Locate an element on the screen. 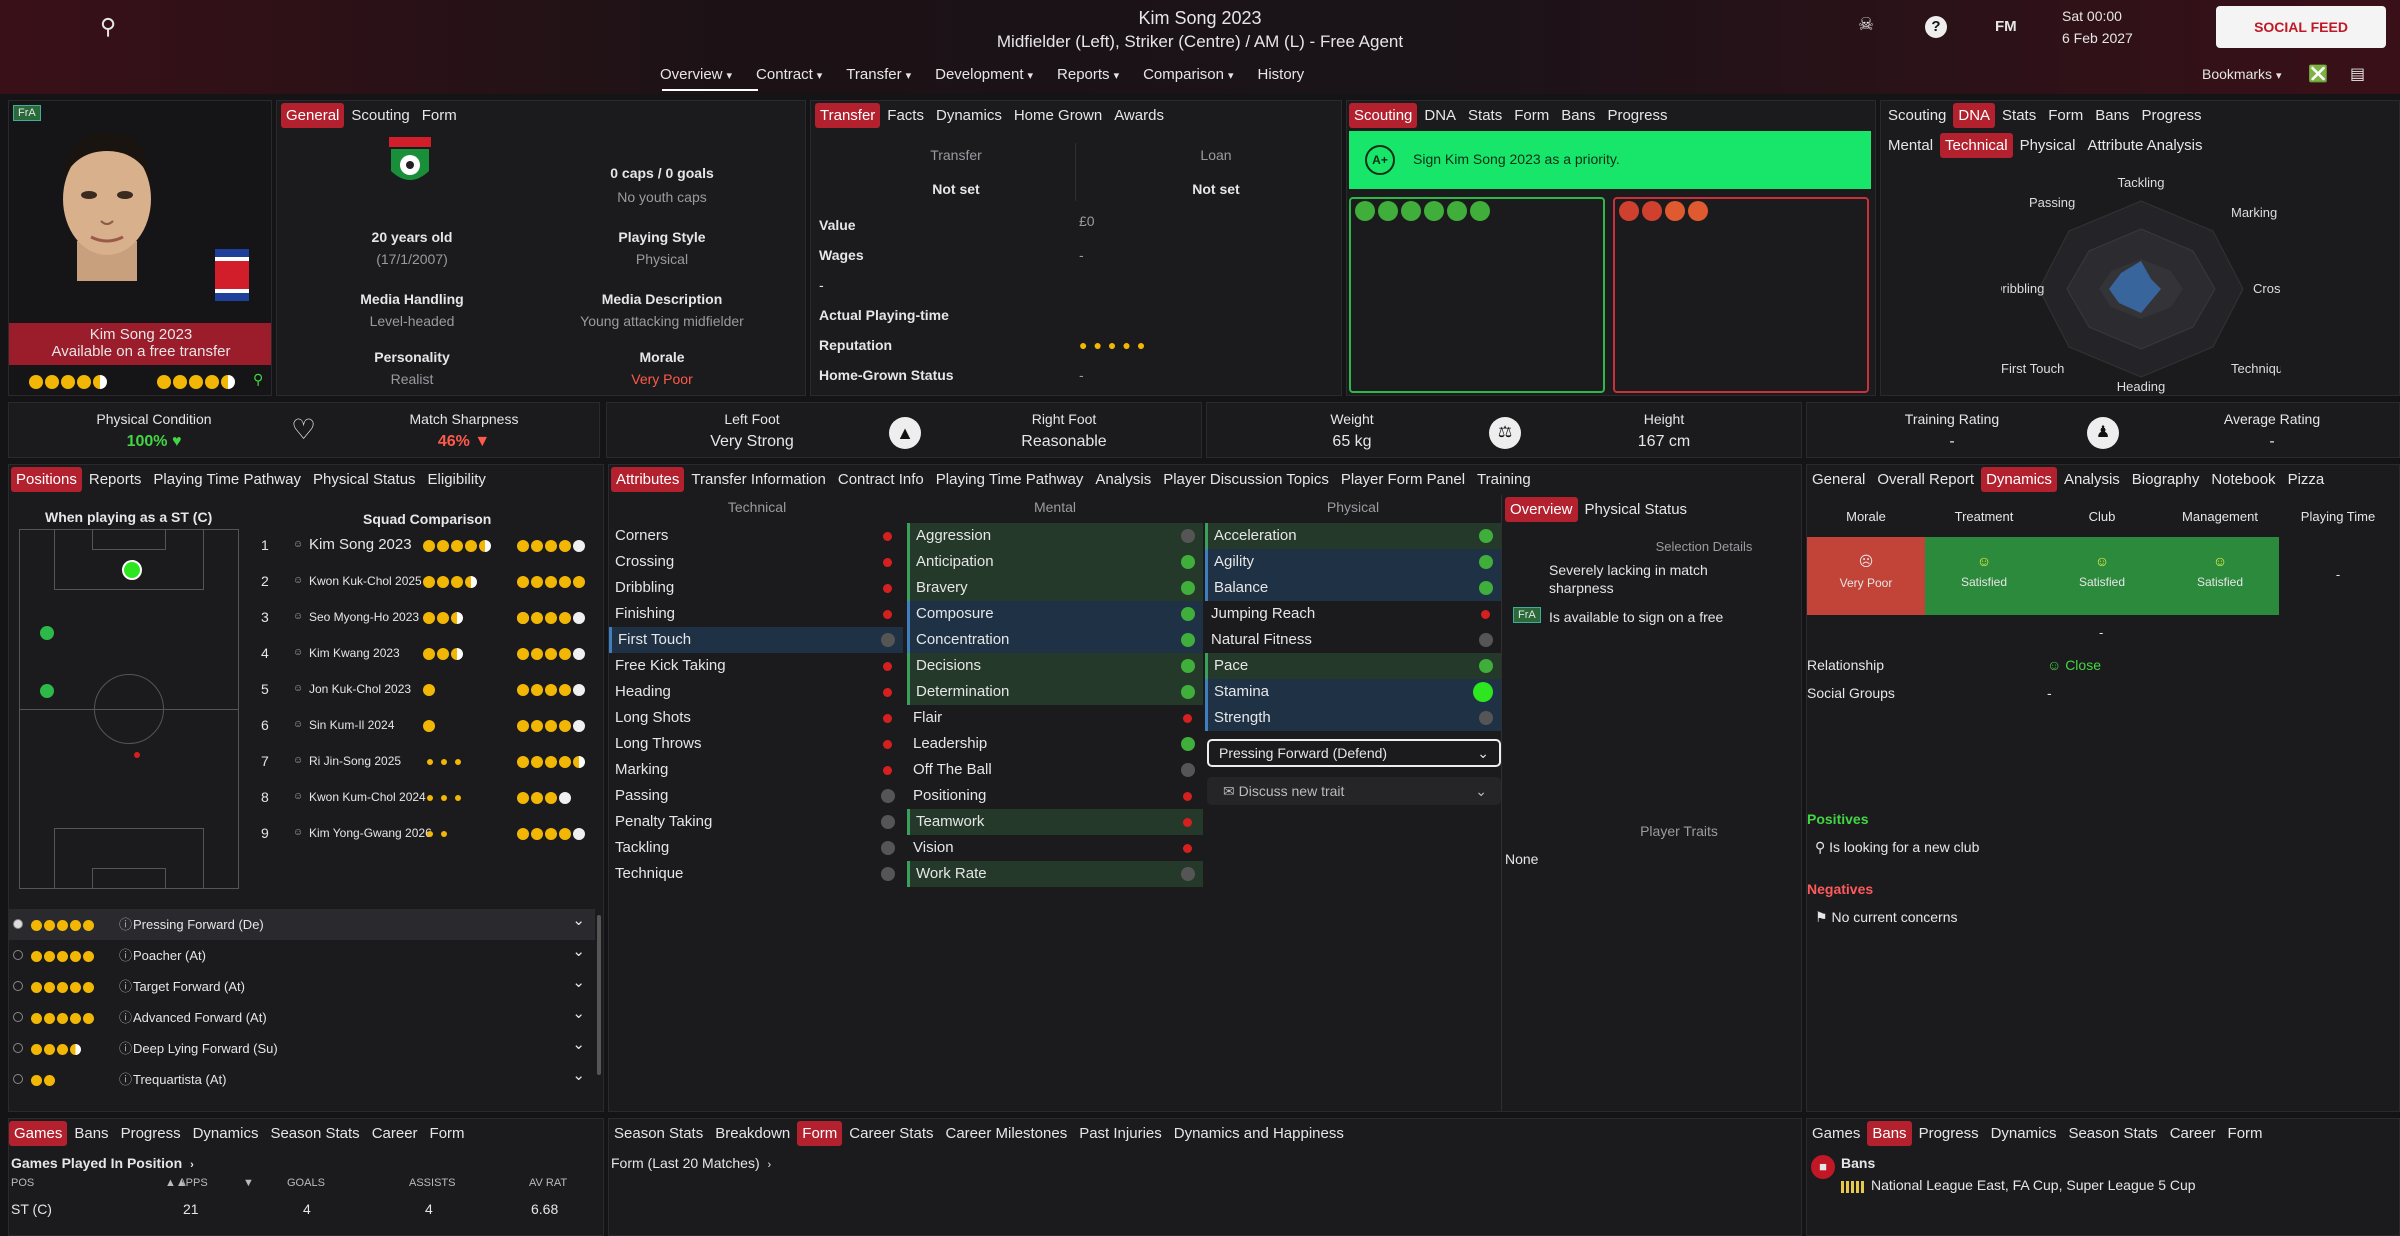  nav-history: History is located at coordinates (1281, 74).